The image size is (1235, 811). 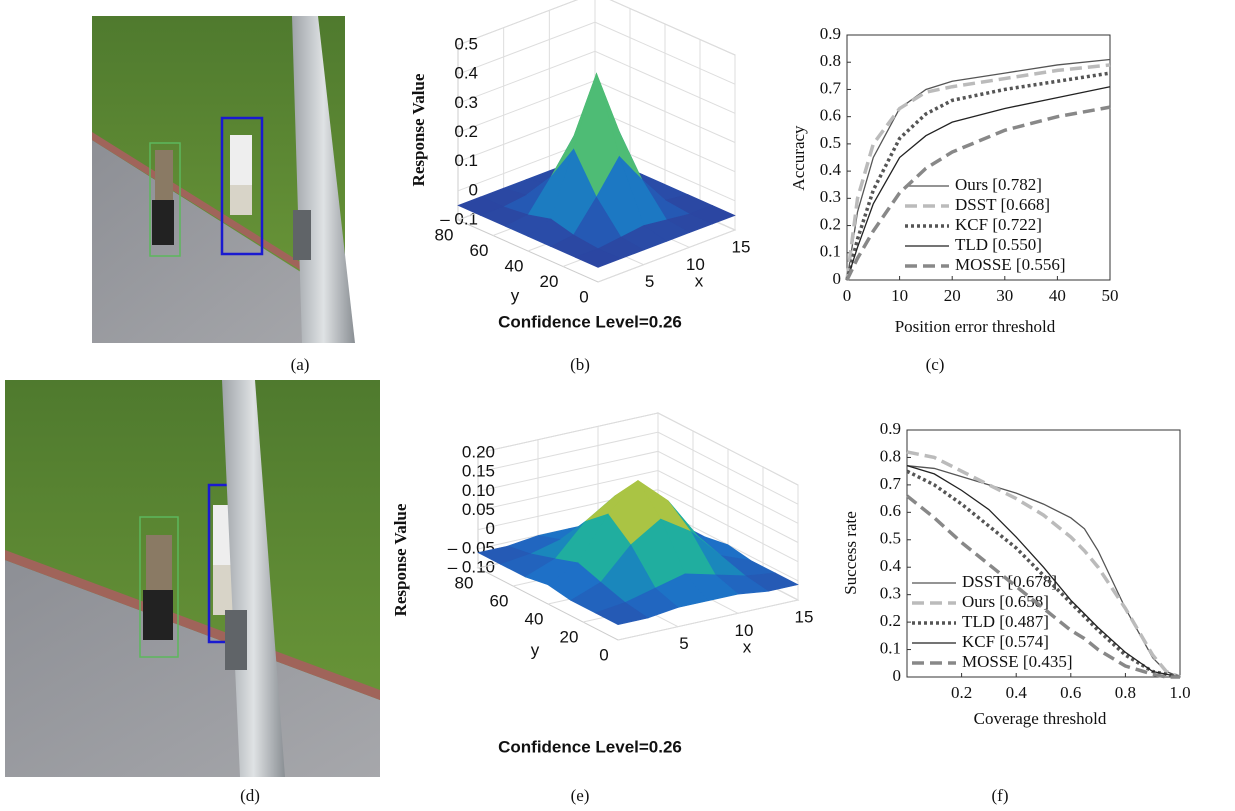 I want to click on x-axis-label: Position error threshold, so click(x=975, y=326).